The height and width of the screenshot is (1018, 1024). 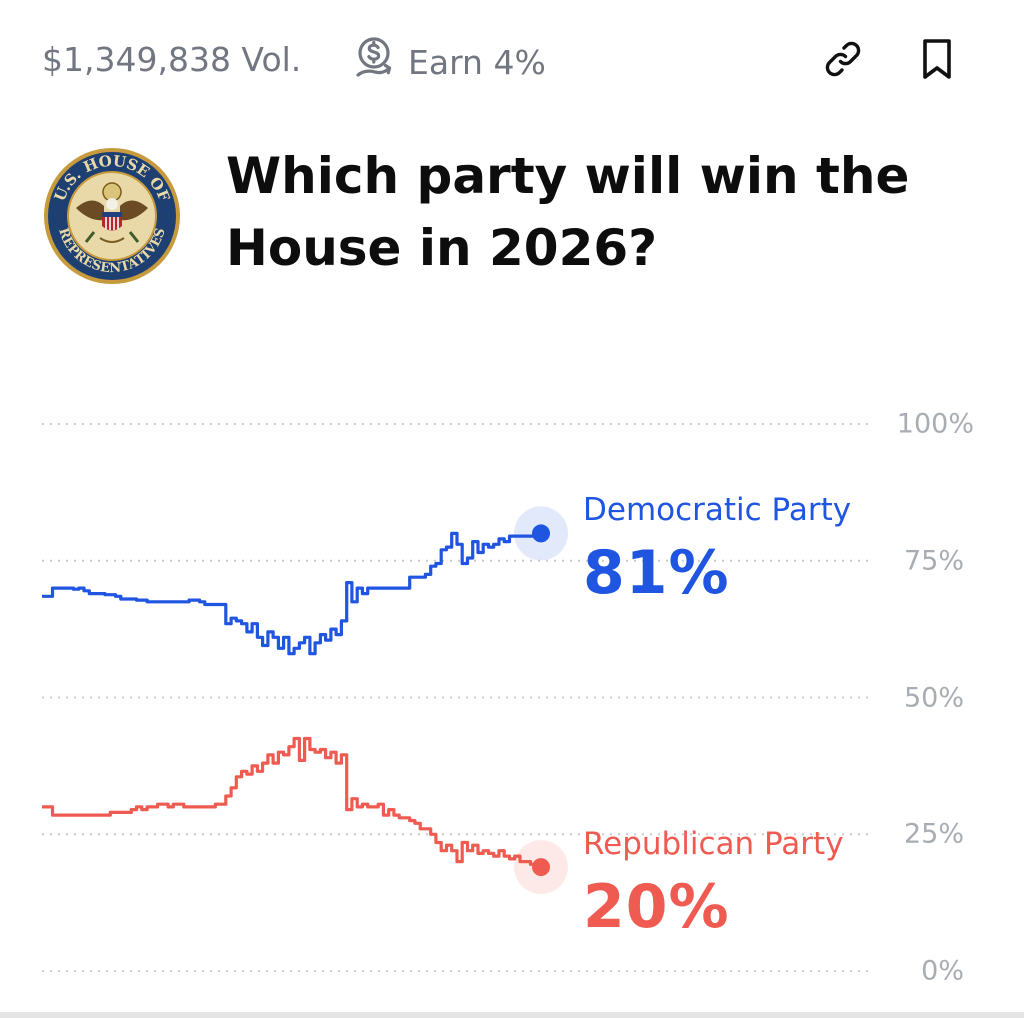 I want to click on market-title: Which party will win the House in 2026?, so click(x=568, y=212).